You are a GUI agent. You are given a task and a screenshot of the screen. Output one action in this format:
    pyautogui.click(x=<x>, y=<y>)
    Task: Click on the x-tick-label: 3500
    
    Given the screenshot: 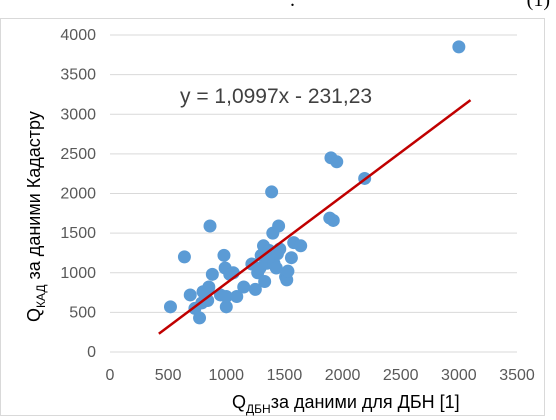 What is the action you would take?
    pyautogui.click(x=517, y=375)
    